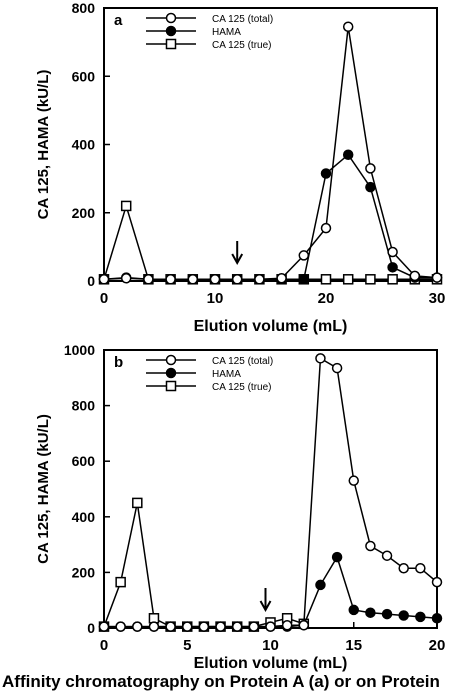  I want to click on y-tick-label: 800, so click(84, 406).